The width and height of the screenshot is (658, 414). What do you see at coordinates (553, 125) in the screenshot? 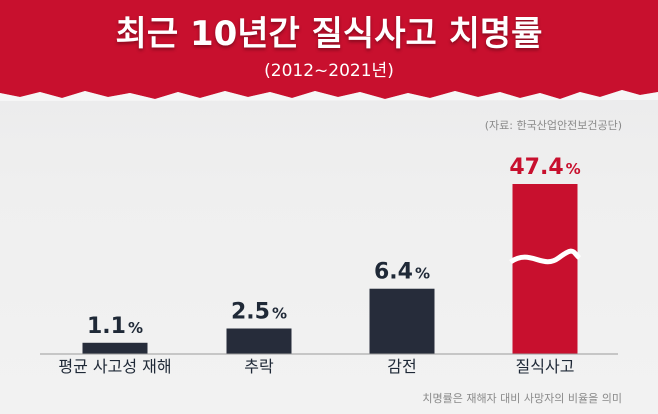
I see `source-label: (자료: 한국산업안전보건공단)` at bounding box center [553, 125].